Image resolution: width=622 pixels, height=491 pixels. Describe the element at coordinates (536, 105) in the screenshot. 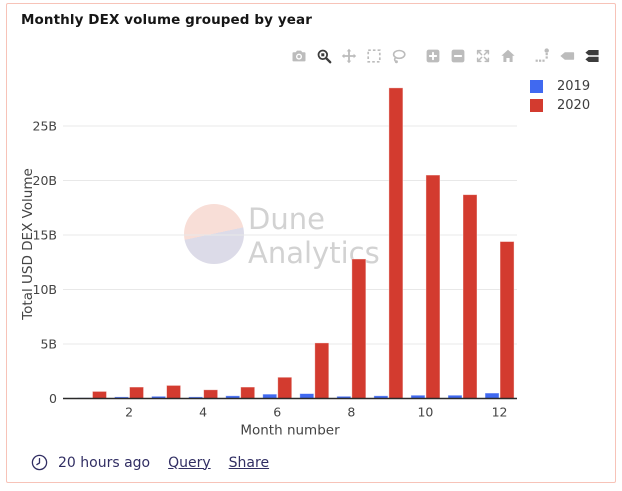

I see `legend-swatch-2020` at that location.